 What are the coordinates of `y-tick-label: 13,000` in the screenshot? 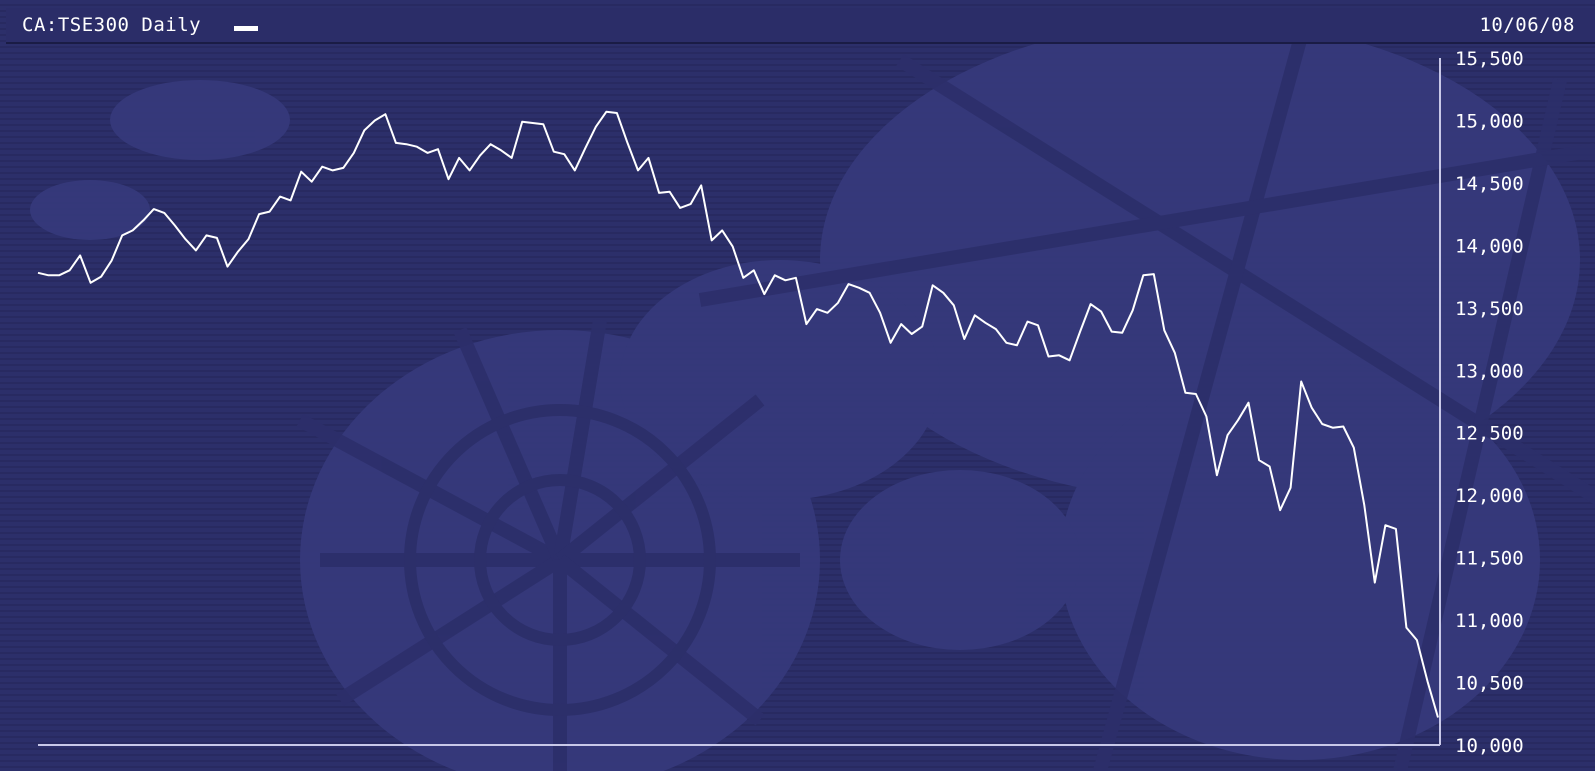 It's located at (1489, 371).